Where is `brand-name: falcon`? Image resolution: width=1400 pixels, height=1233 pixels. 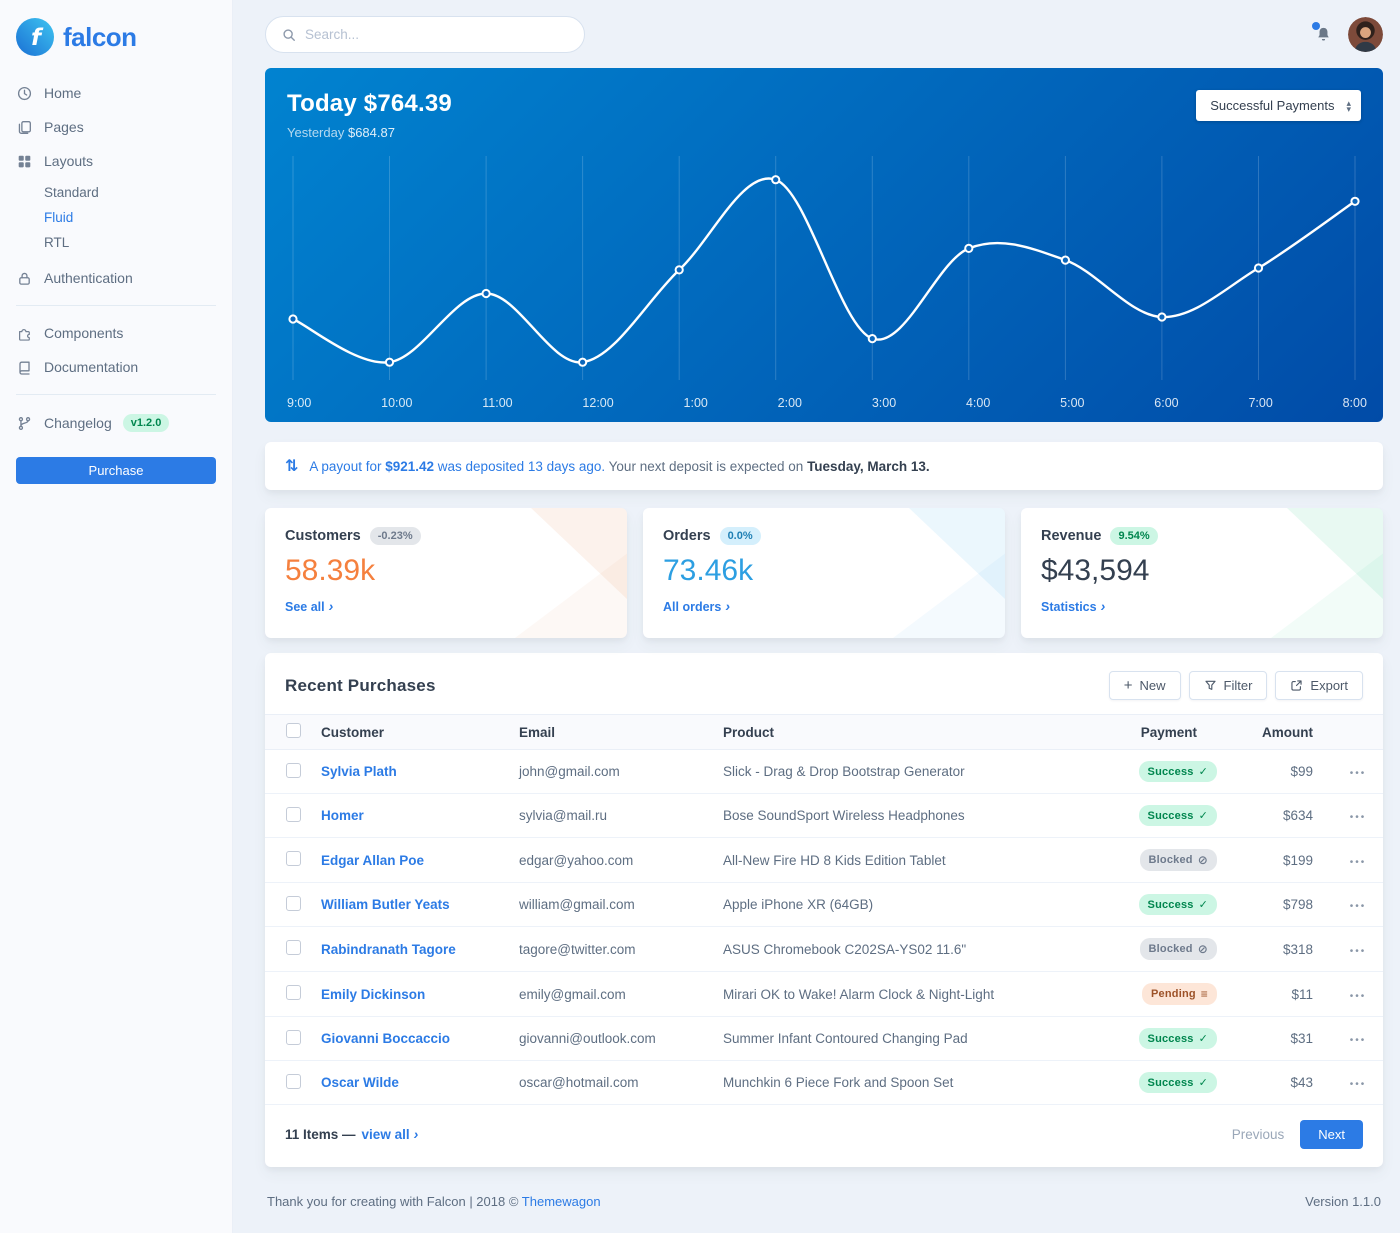
brand-name: falcon is located at coordinates (100, 36).